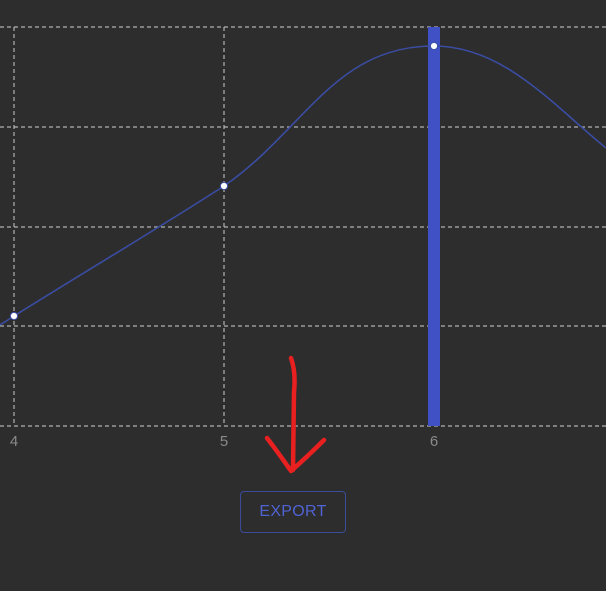  I want to click on x-tick-label: 4, so click(14, 441).